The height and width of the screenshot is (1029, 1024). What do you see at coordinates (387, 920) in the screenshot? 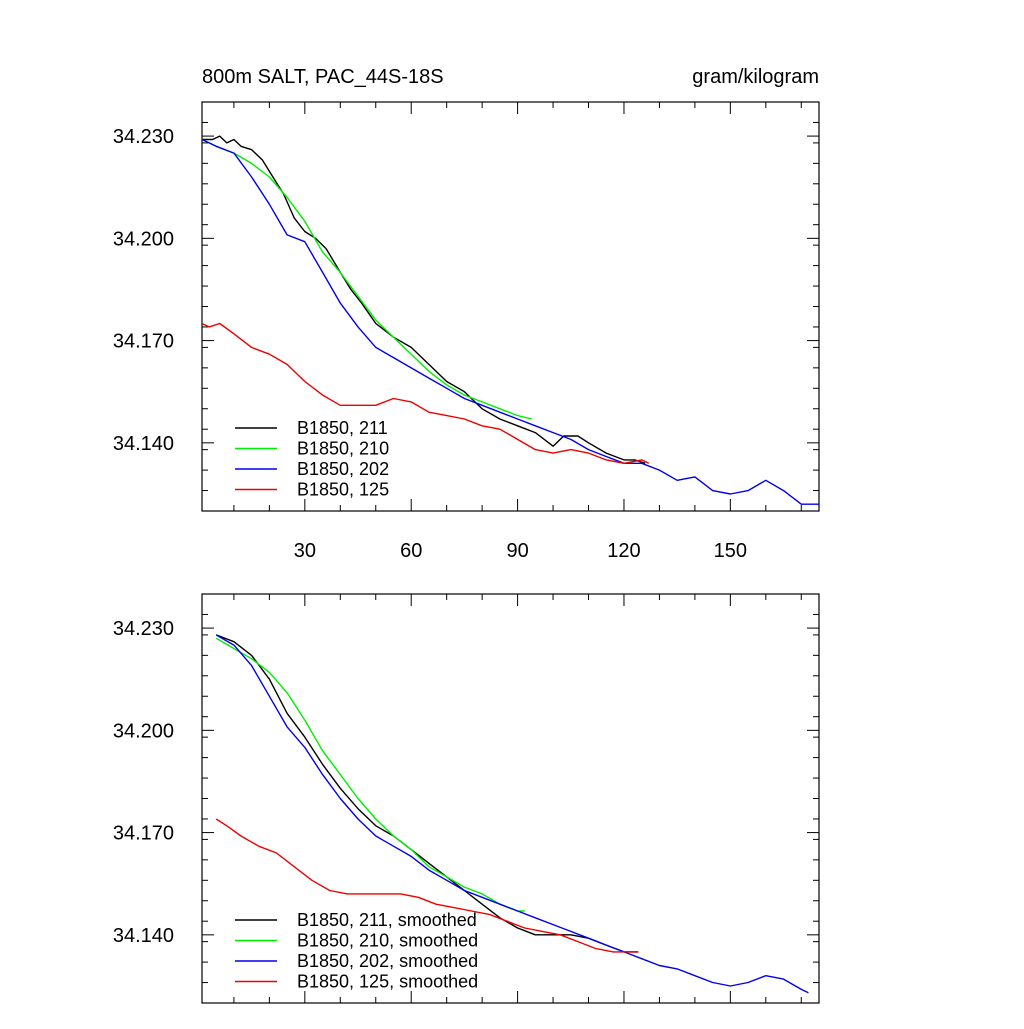
I see `legend-label-1: B1850, 211, smoothed` at bounding box center [387, 920].